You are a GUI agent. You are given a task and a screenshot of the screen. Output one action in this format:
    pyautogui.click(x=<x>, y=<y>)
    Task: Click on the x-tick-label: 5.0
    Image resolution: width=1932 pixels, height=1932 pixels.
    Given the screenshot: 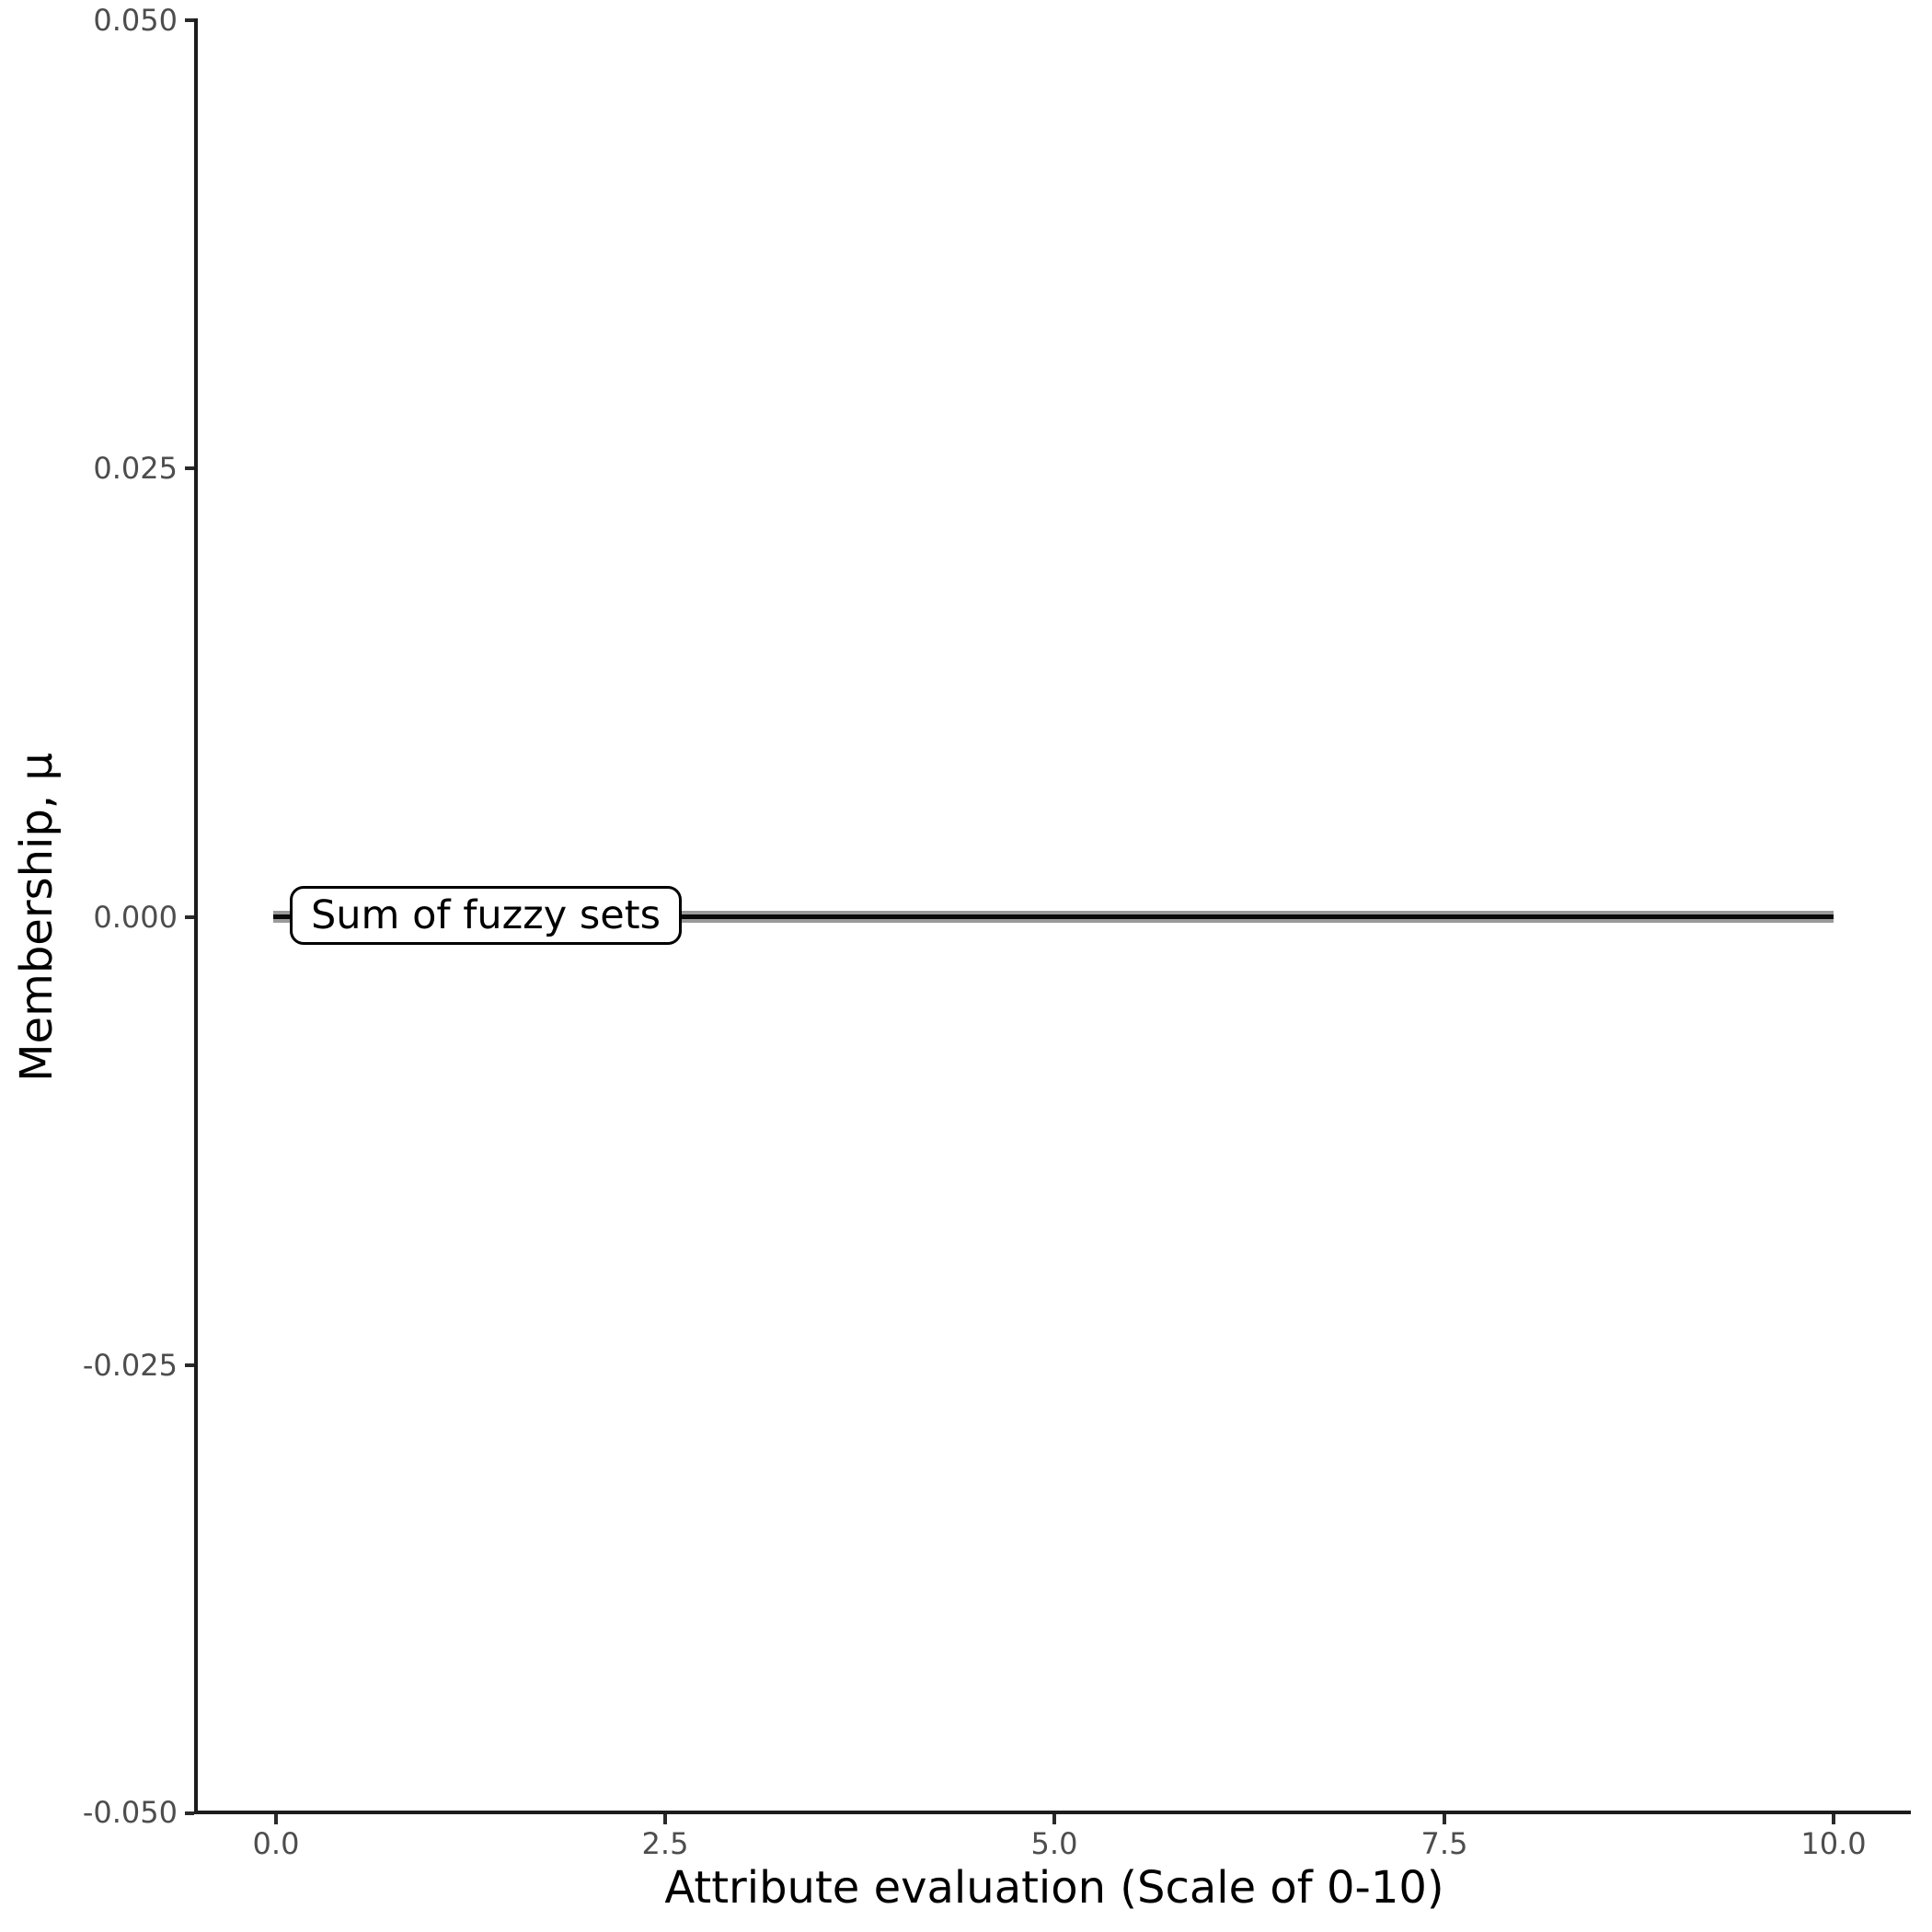 What is the action you would take?
    pyautogui.click(x=1054, y=1843)
    